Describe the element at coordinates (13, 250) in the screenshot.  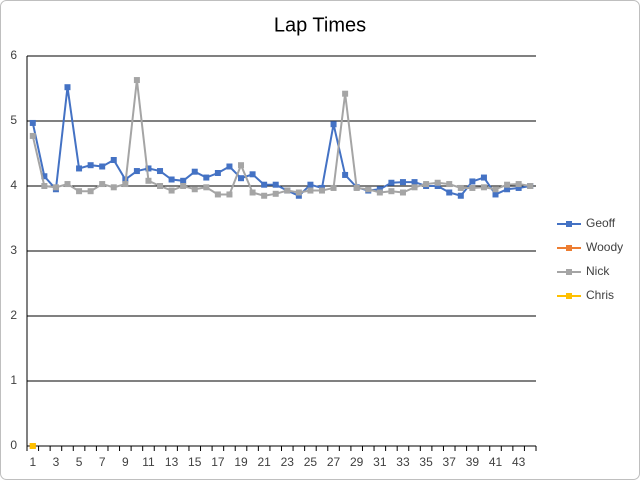
I see `y-tick-label: 3` at that location.